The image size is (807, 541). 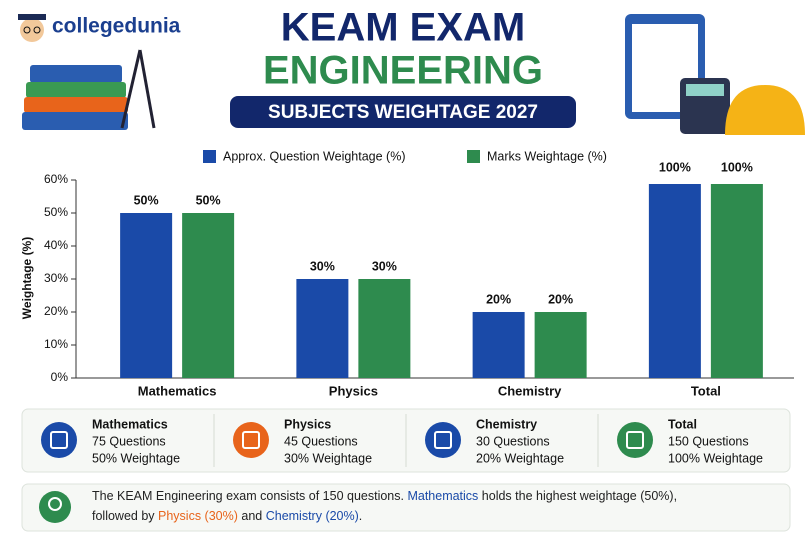 What do you see at coordinates (682, 424) in the screenshot?
I see `card-name: Total` at bounding box center [682, 424].